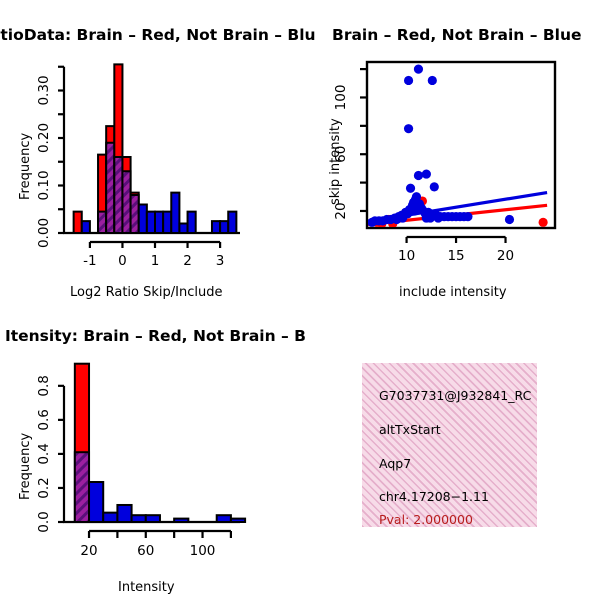 This screenshot has width=600, height=600. I want to click on intensity-hist-plot: 0.0 0.2 0.4 0.6 0.8 20 60 100, so click(141, 460).